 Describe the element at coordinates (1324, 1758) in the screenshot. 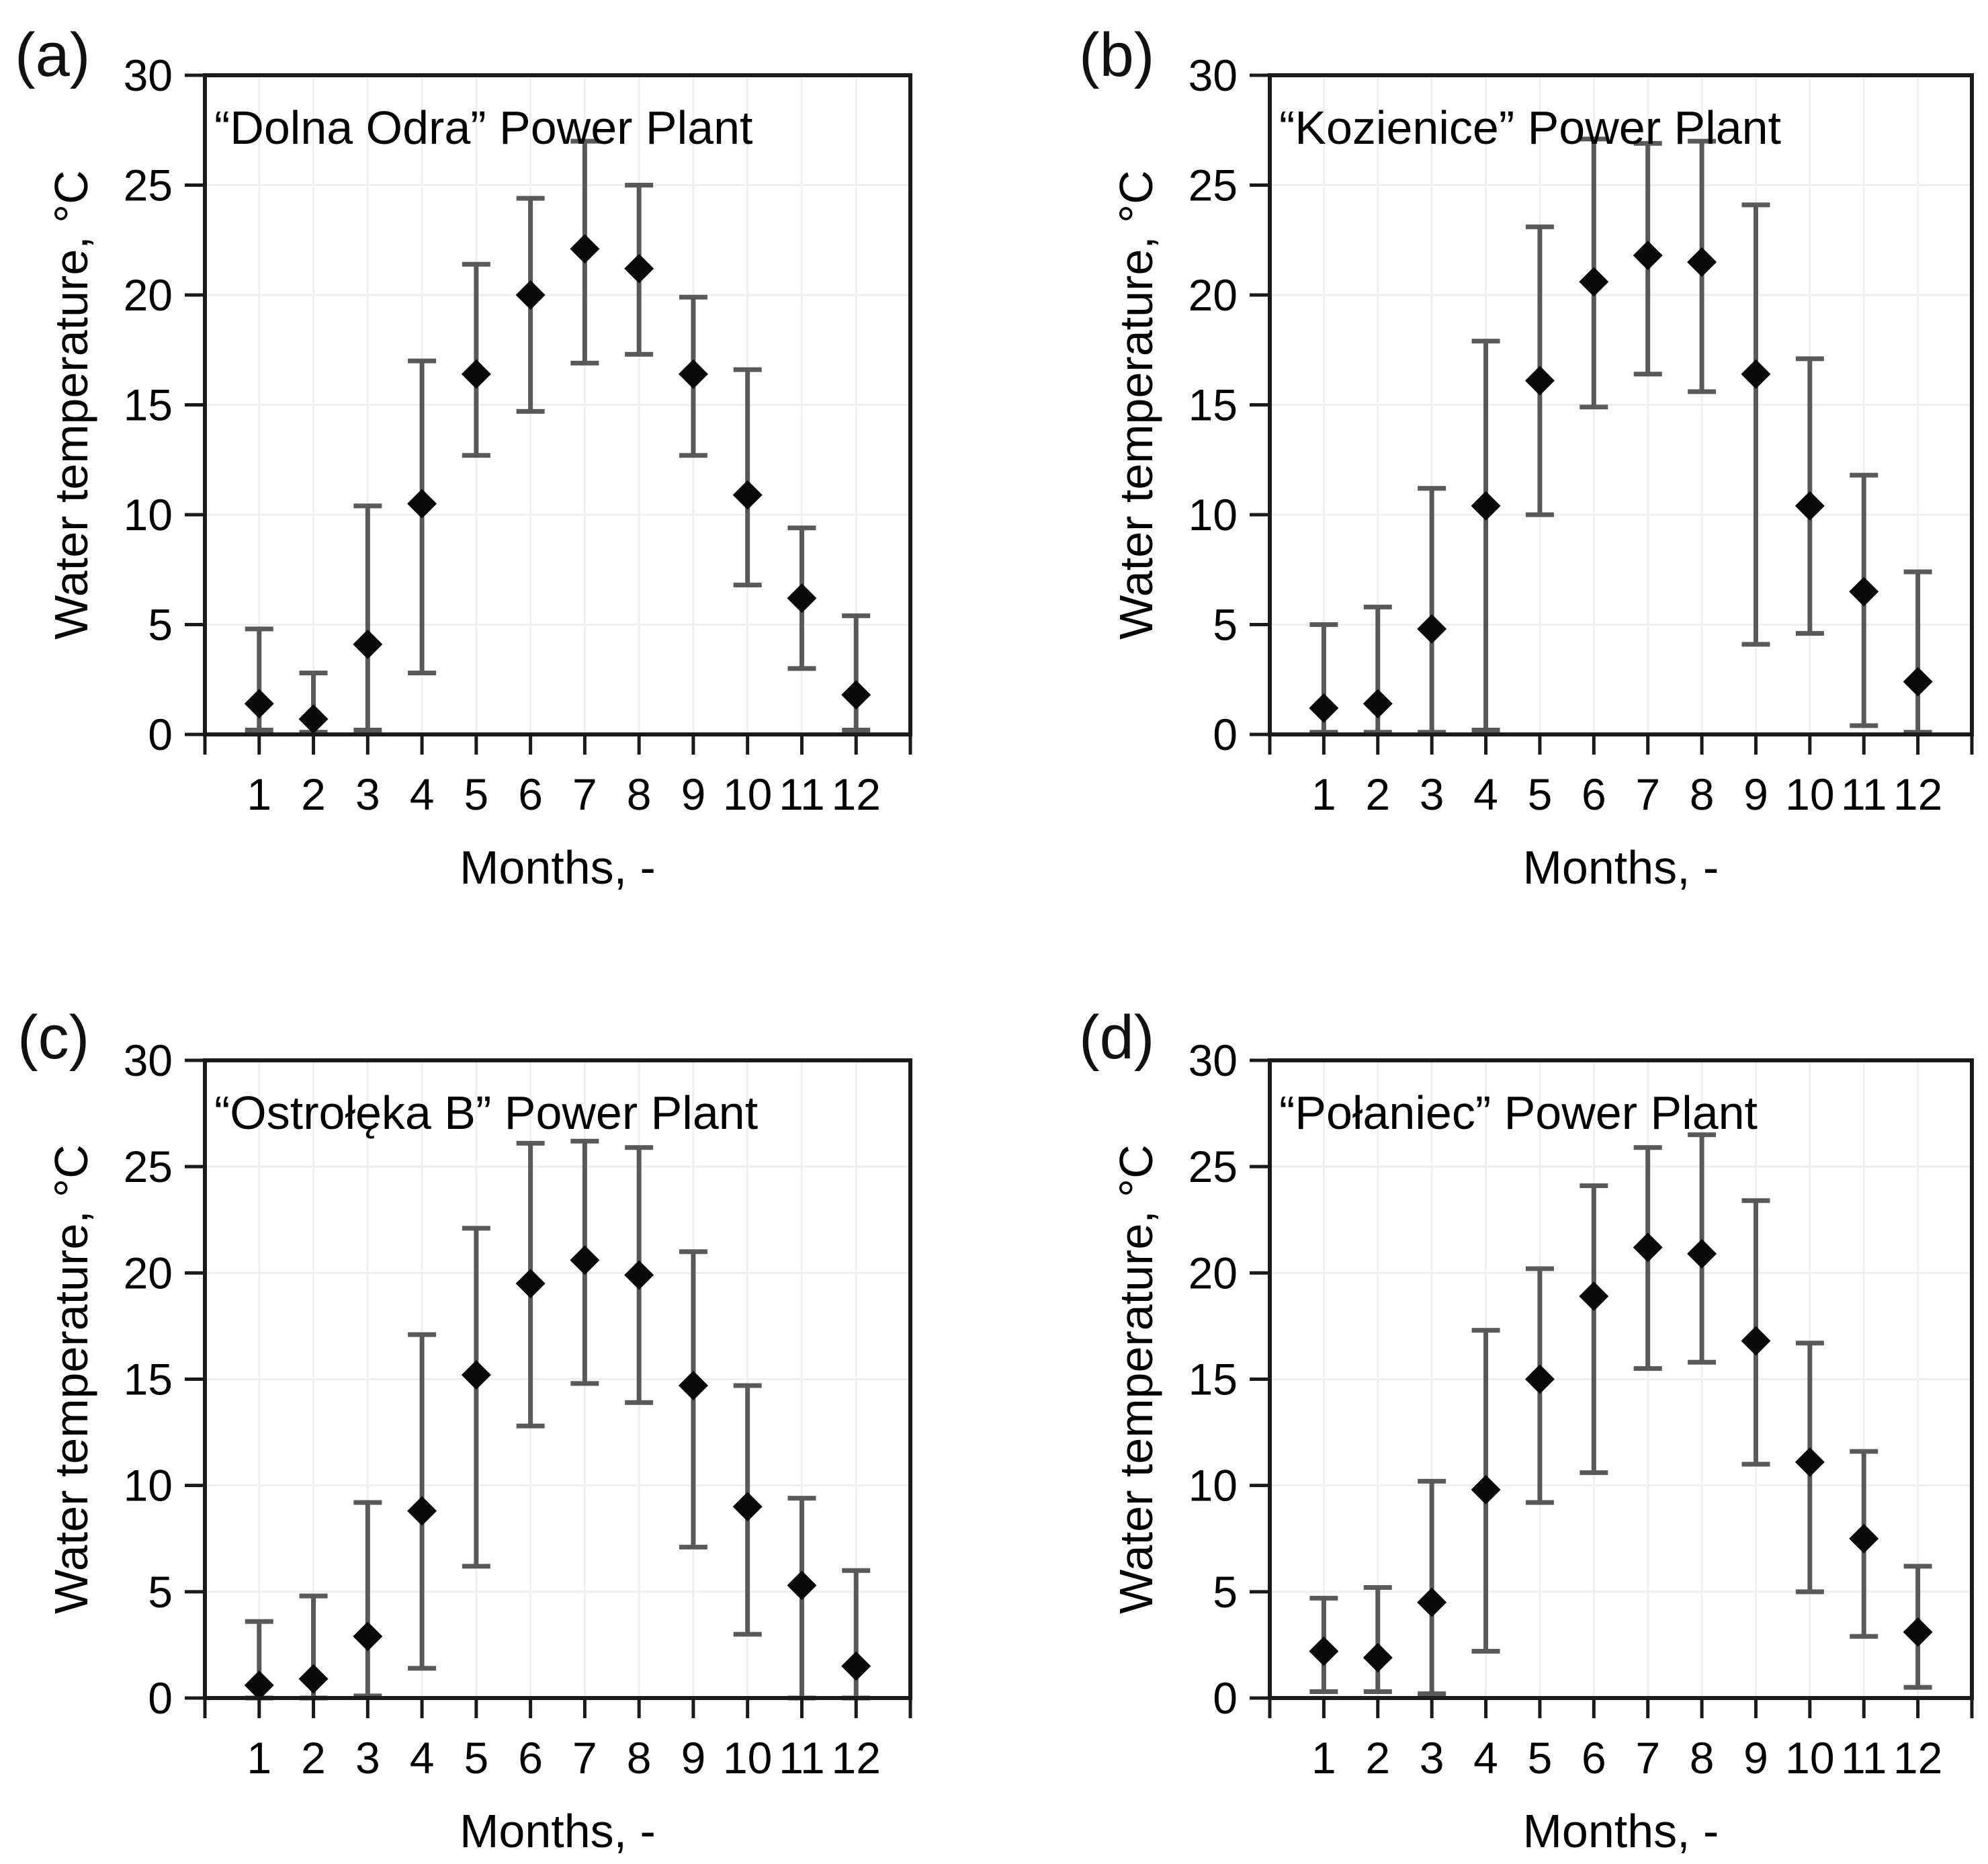

I see `x-tick-label: 1` at that location.